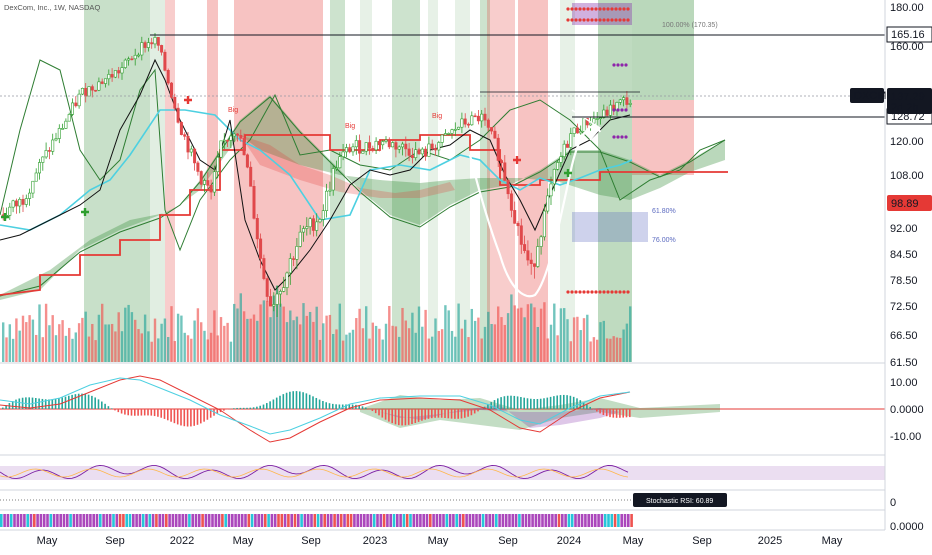 This screenshot has width=932, height=555. I want to click on x-tick-label: Sep, so click(702, 541).